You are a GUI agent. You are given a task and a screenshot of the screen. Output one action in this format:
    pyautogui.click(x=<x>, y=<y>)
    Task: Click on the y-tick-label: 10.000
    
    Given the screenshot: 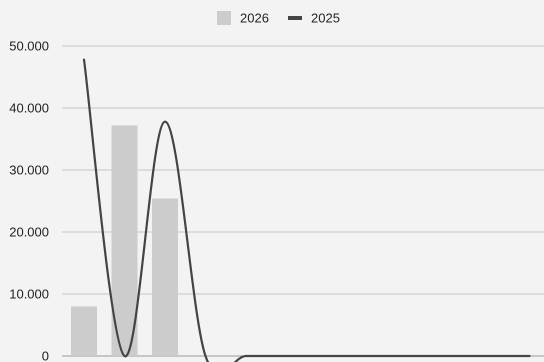 What is the action you would take?
    pyautogui.click(x=29, y=294)
    